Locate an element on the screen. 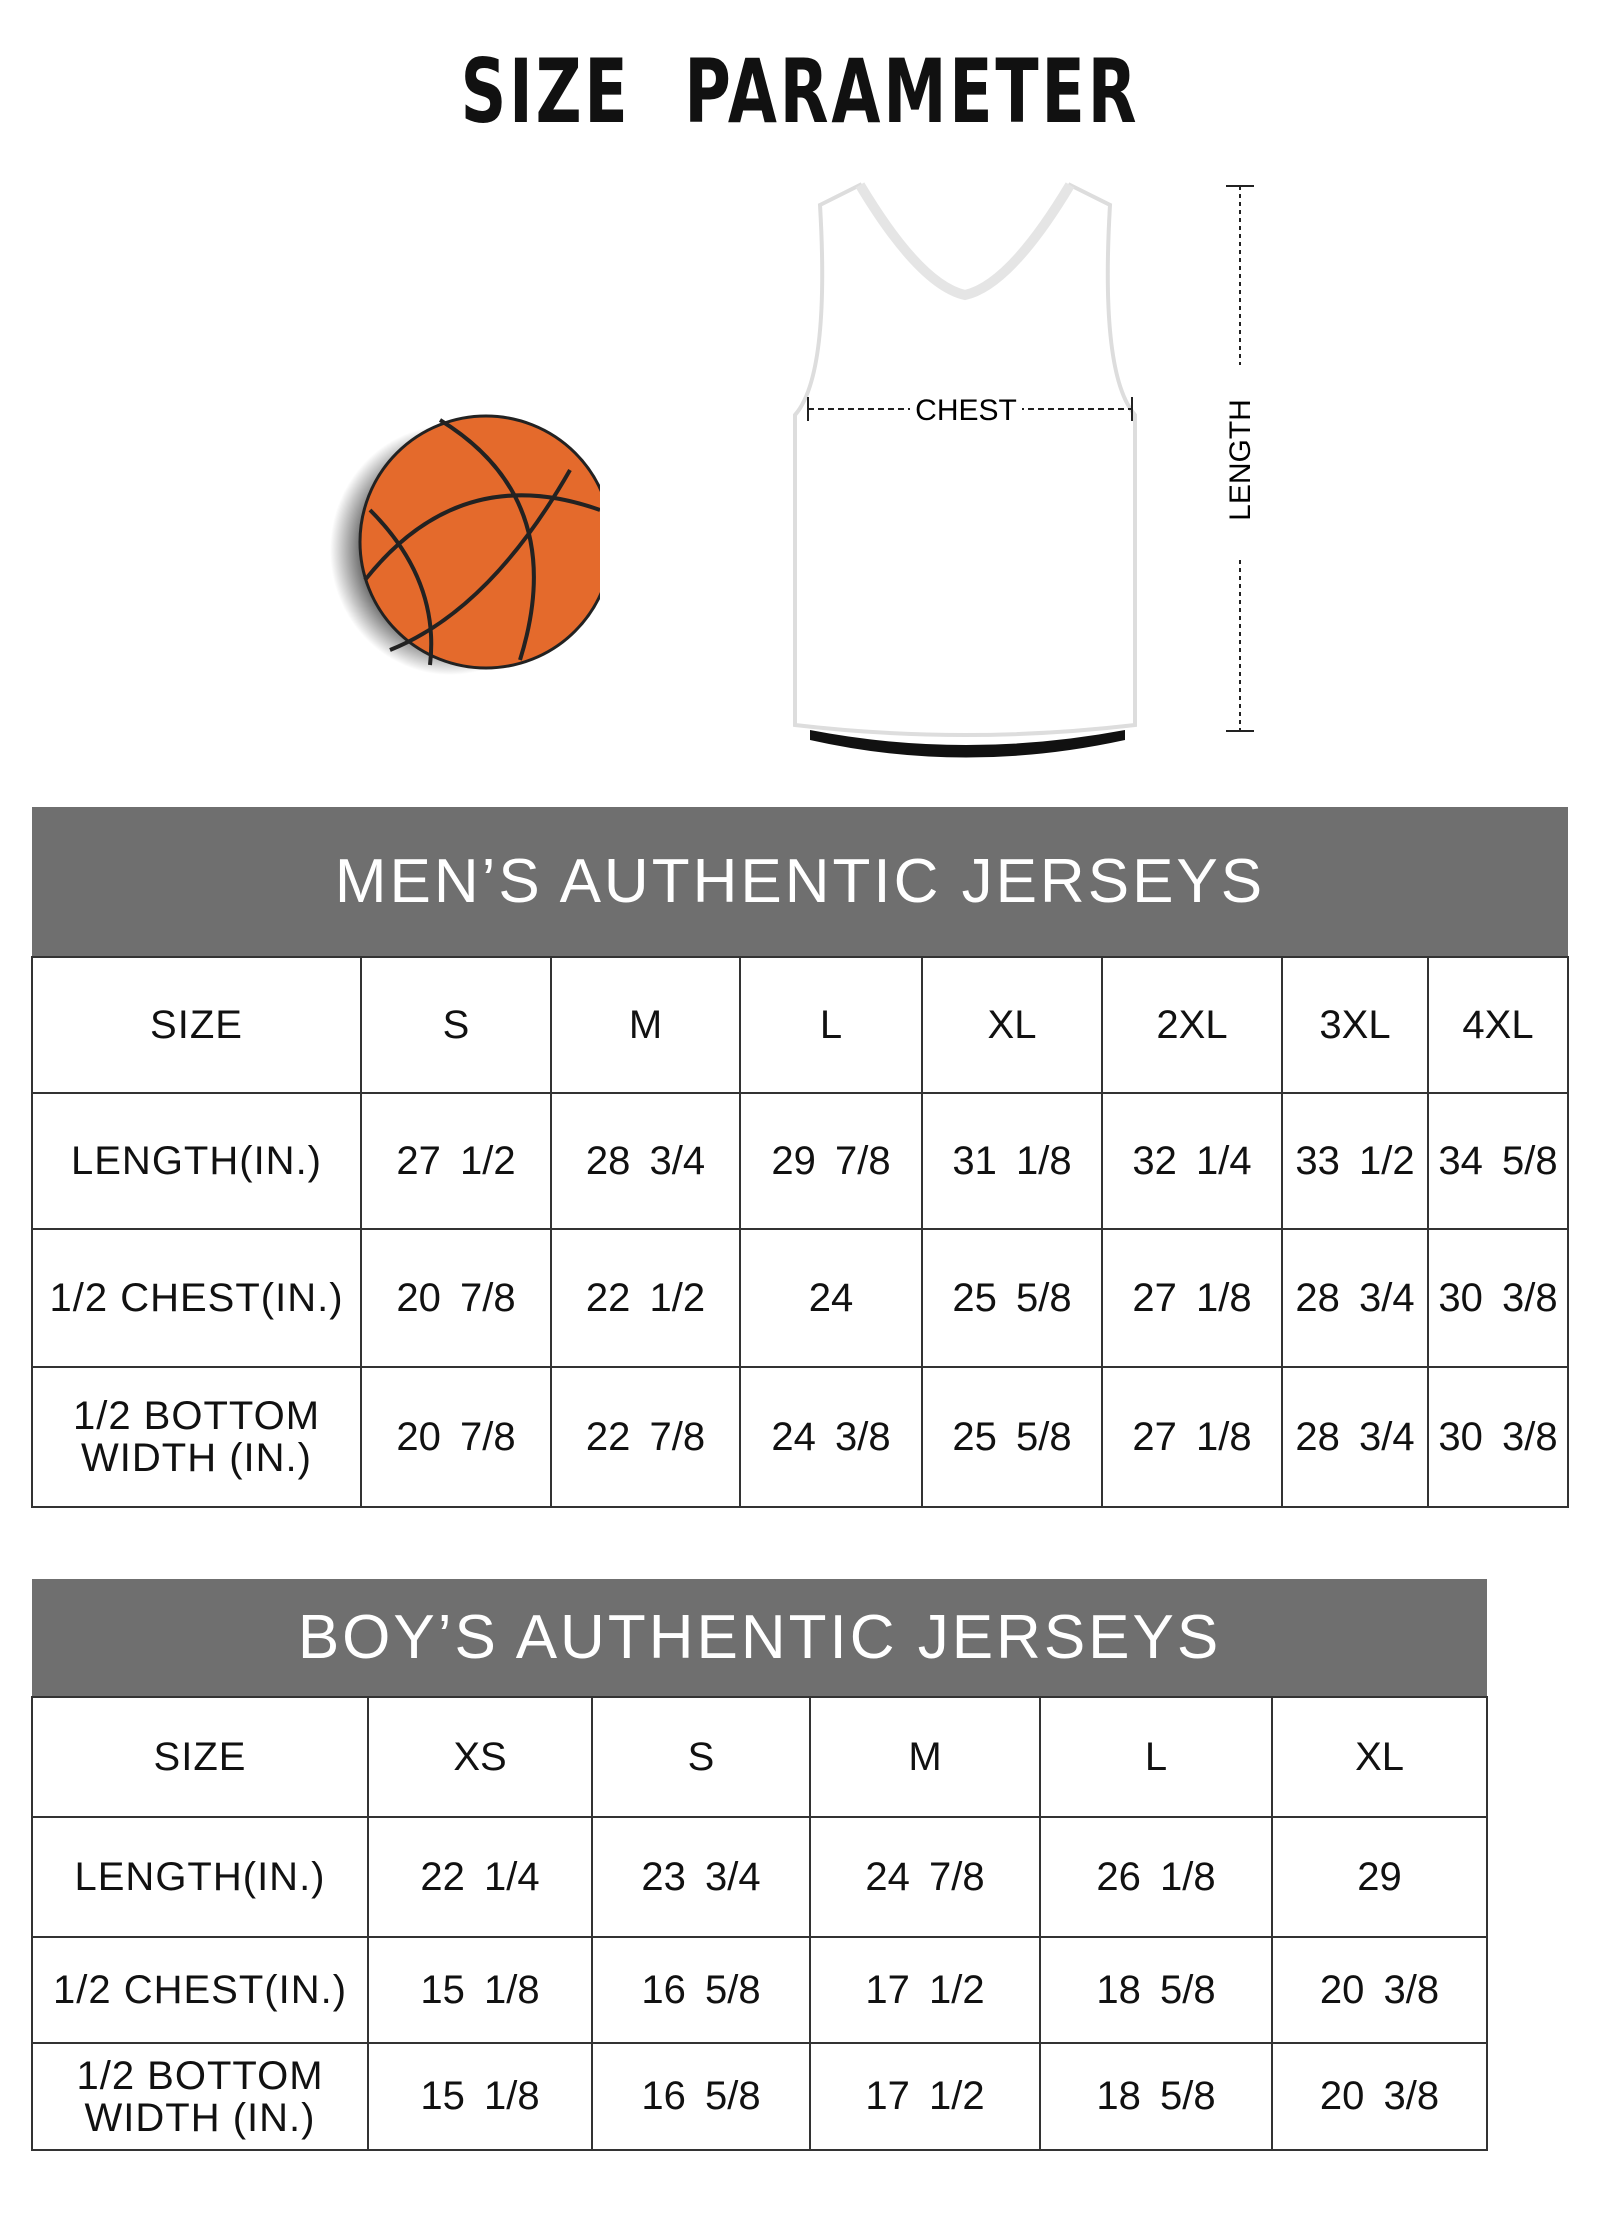 Image resolution: width=1600 pixels, height=2233 pixels. measurement-cell: 31 1/8 is located at coordinates (1012, 1161).